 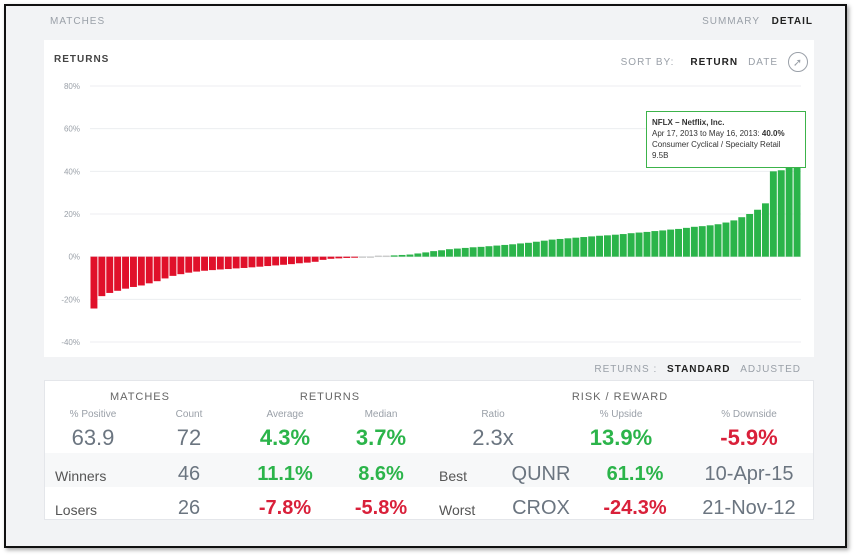 I want to click on sort-date-option: DATE, so click(x=763, y=62).